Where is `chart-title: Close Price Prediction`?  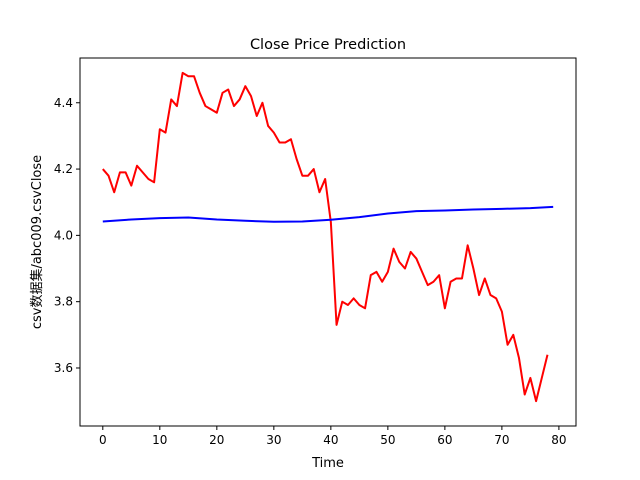 chart-title: Close Price Prediction is located at coordinates (328, 45).